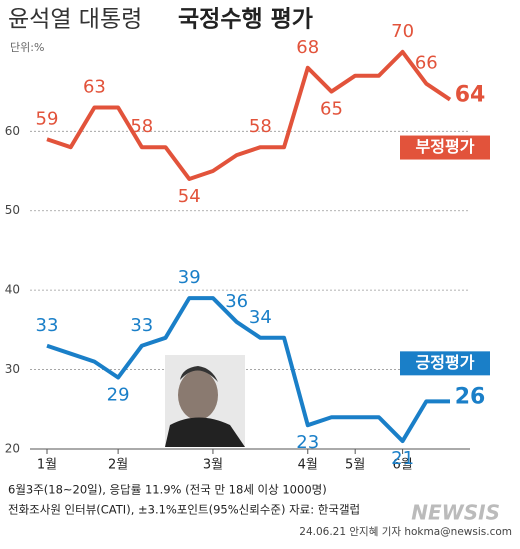 The image size is (520, 549). I want to click on legend-label: 부정평가, so click(445, 146).